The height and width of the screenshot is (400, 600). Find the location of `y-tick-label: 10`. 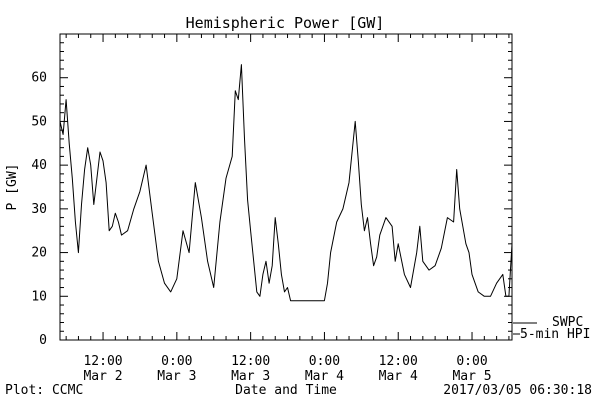

y-tick-label: 10 is located at coordinates (39, 296).